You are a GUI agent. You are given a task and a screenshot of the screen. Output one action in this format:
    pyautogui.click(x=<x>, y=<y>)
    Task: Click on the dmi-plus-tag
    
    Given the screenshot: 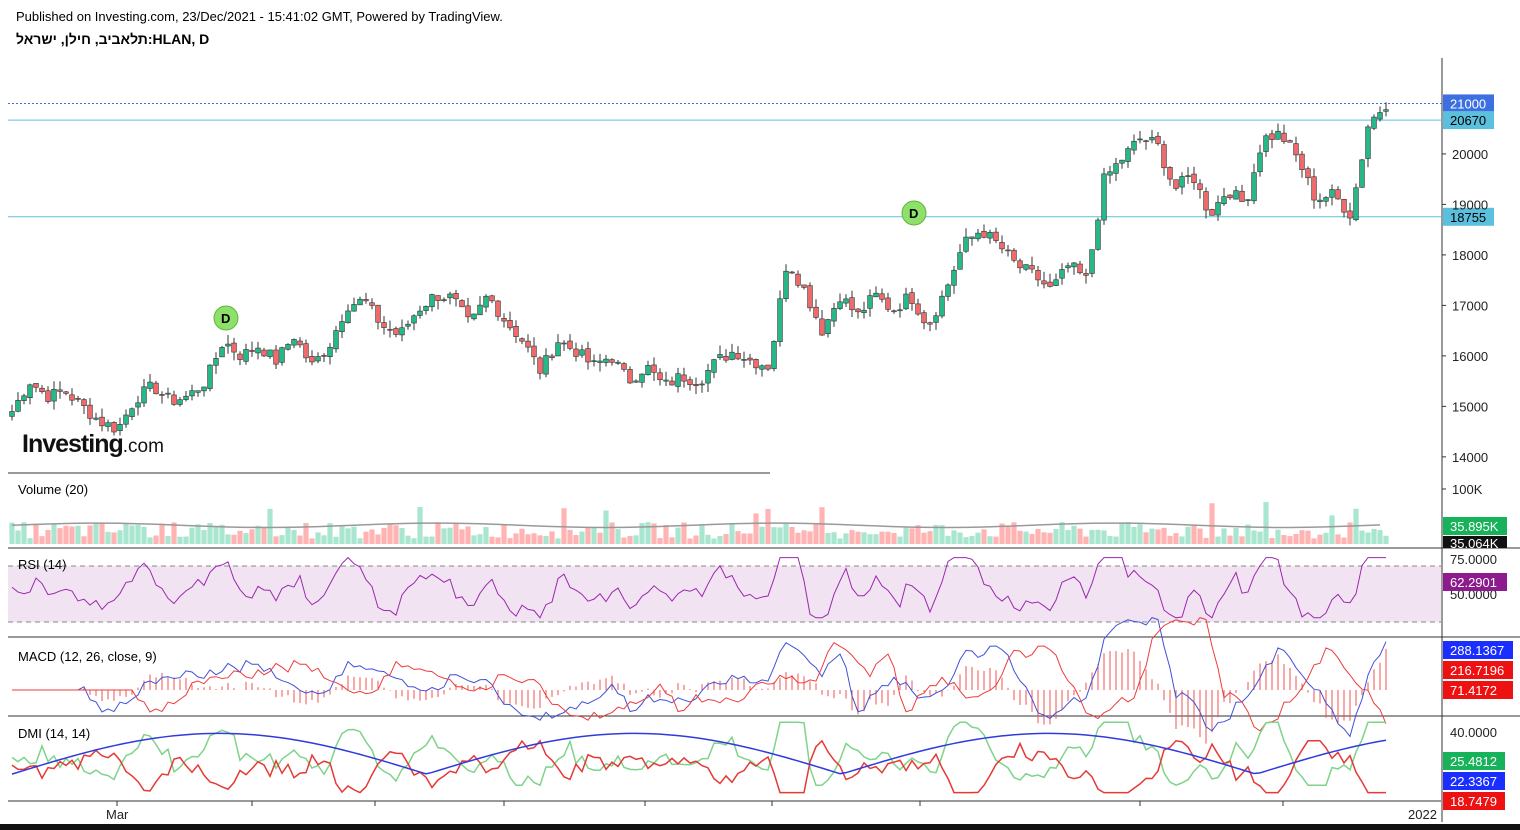 What is the action you would take?
    pyautogui.click(x=1474, y=761)
    